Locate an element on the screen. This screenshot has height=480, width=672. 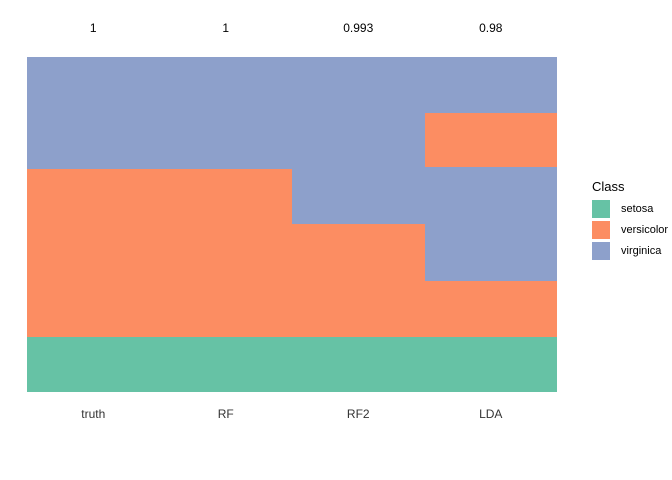
x-axis-label-truth: truth is located at coordinates (93, 414).